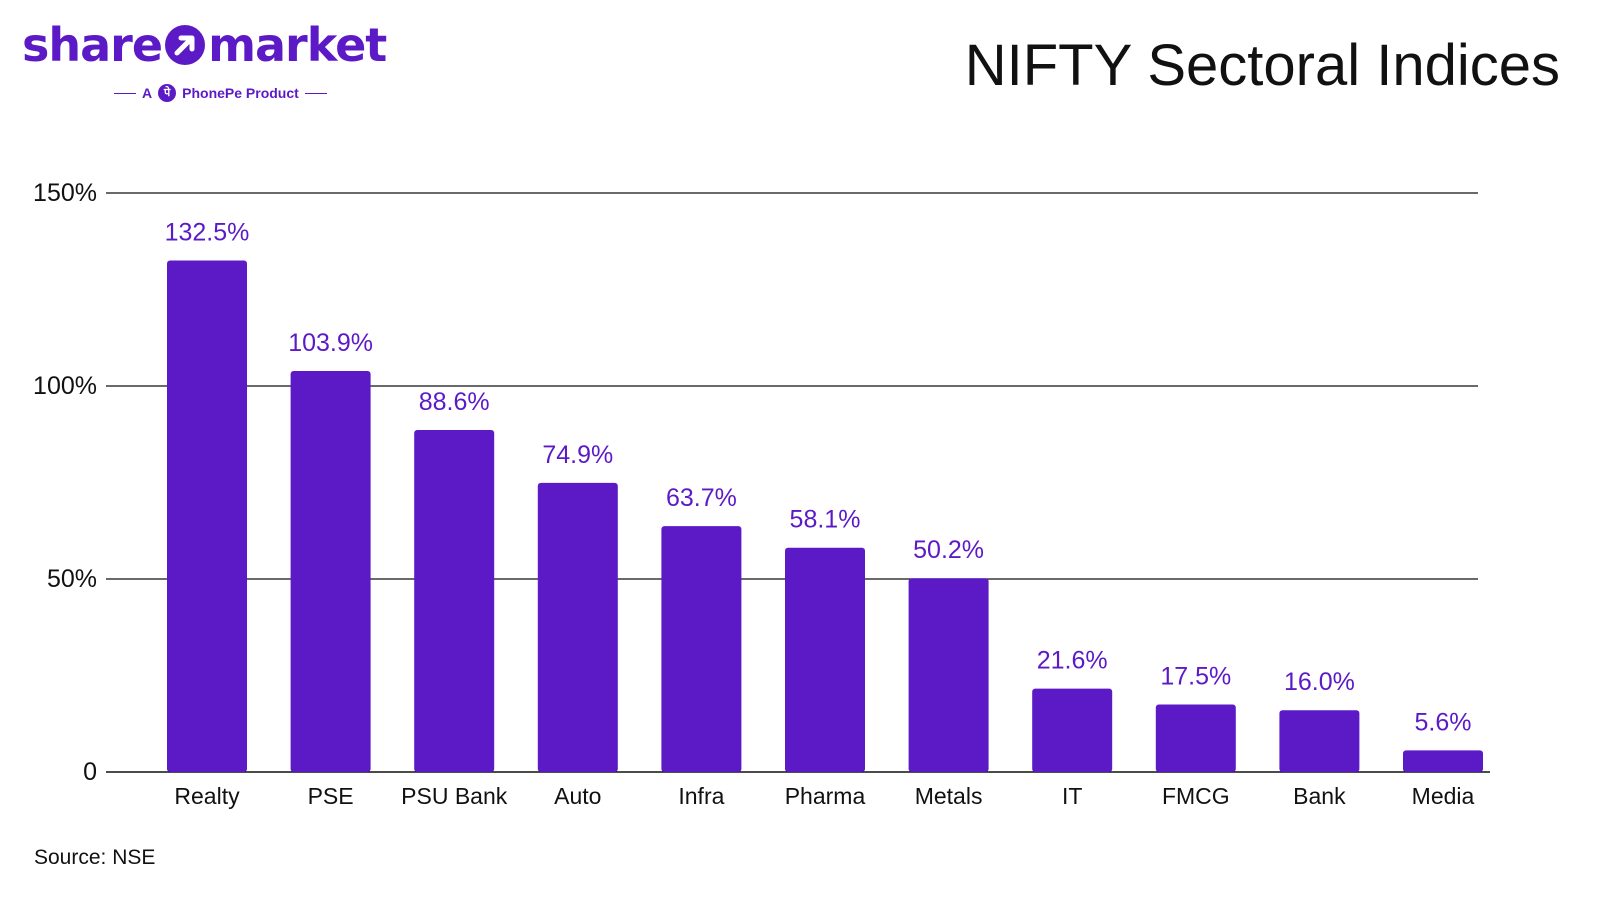 This screenshot has width=1600, height=900. What do you see at coordinates (1196, 796) in the screenshot?
I see `x-tick-label: FMCG` at bounding box center [1196, 796].